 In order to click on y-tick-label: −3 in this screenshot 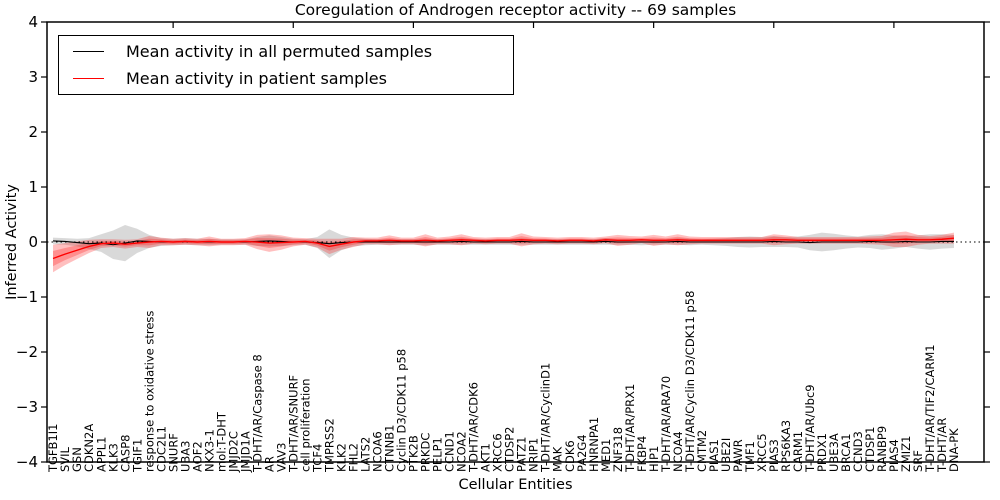, I will do `click(27, 407)`.